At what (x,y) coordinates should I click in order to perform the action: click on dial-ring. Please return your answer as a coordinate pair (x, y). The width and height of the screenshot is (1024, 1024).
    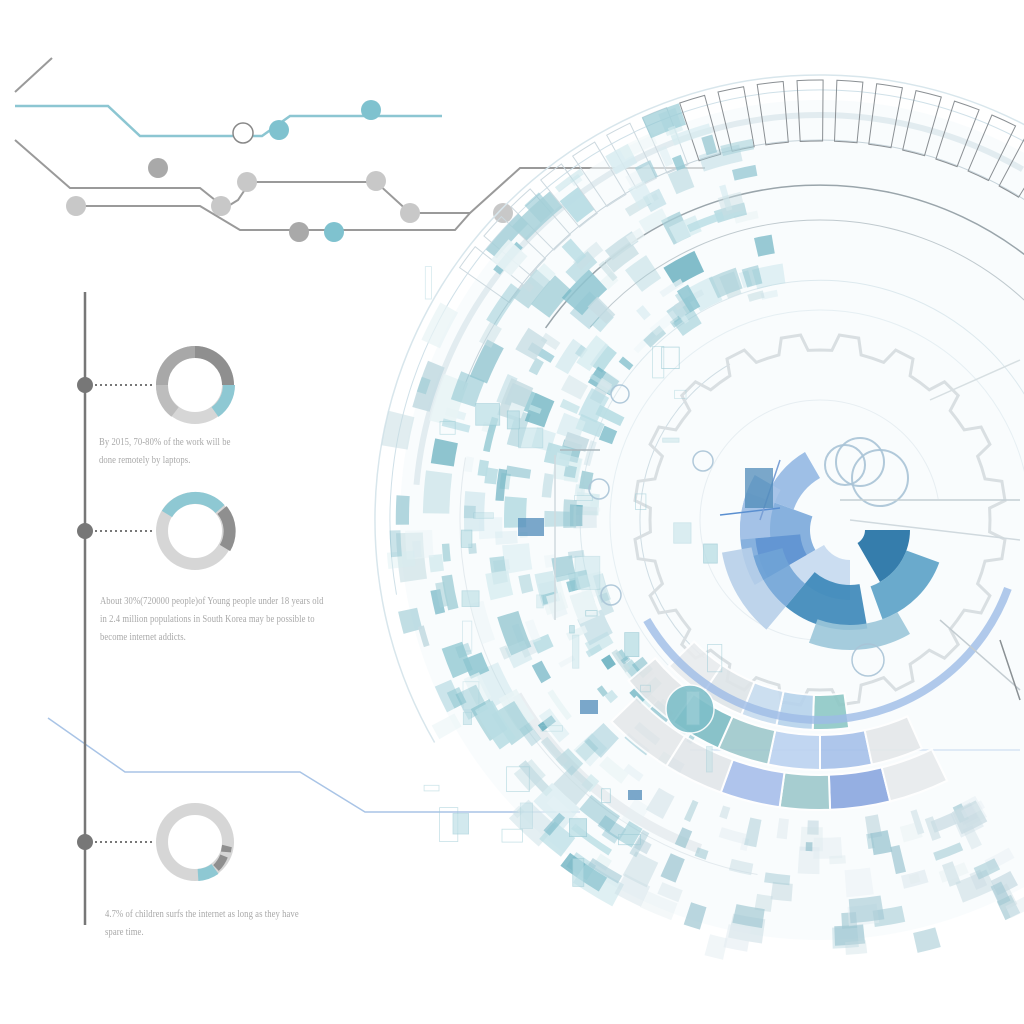
    Looking at the image, I should click on (607, 773).